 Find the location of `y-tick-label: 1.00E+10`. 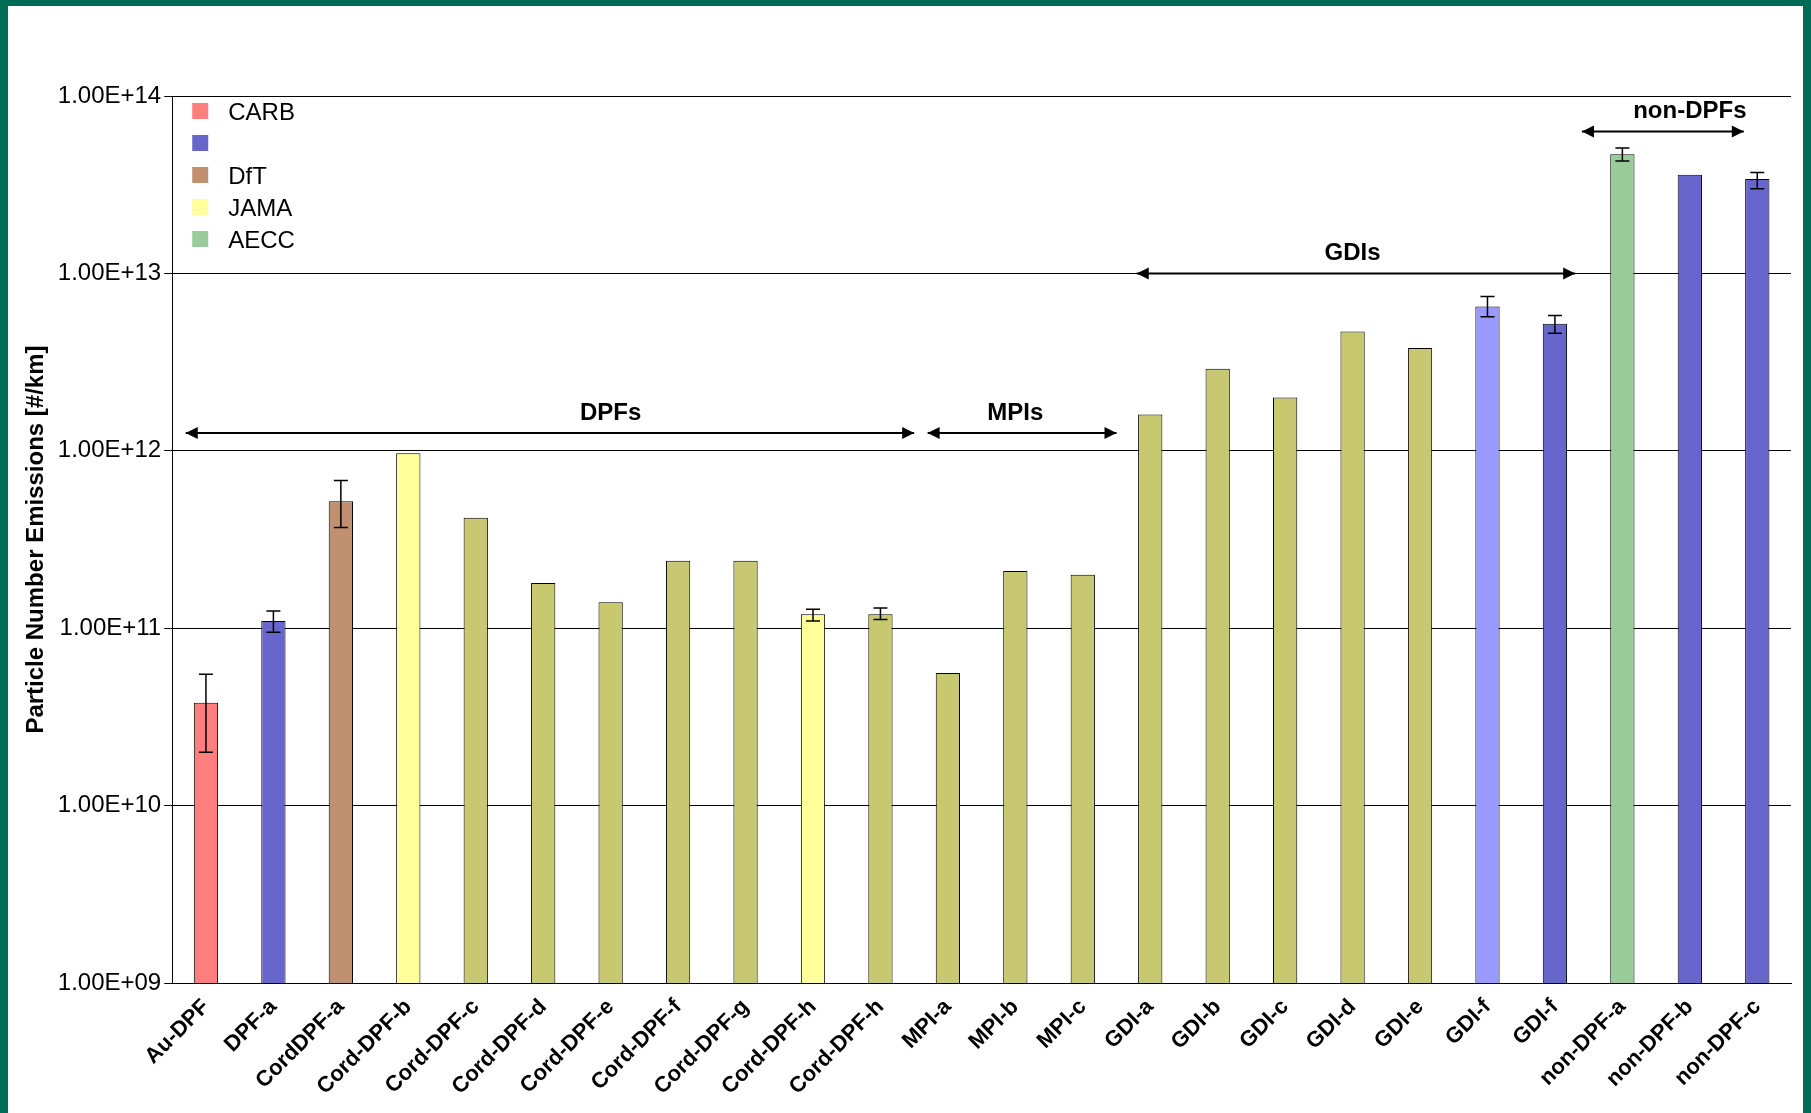

y-tick-label: 1.00E+10 is located at coordinates (109, 804).